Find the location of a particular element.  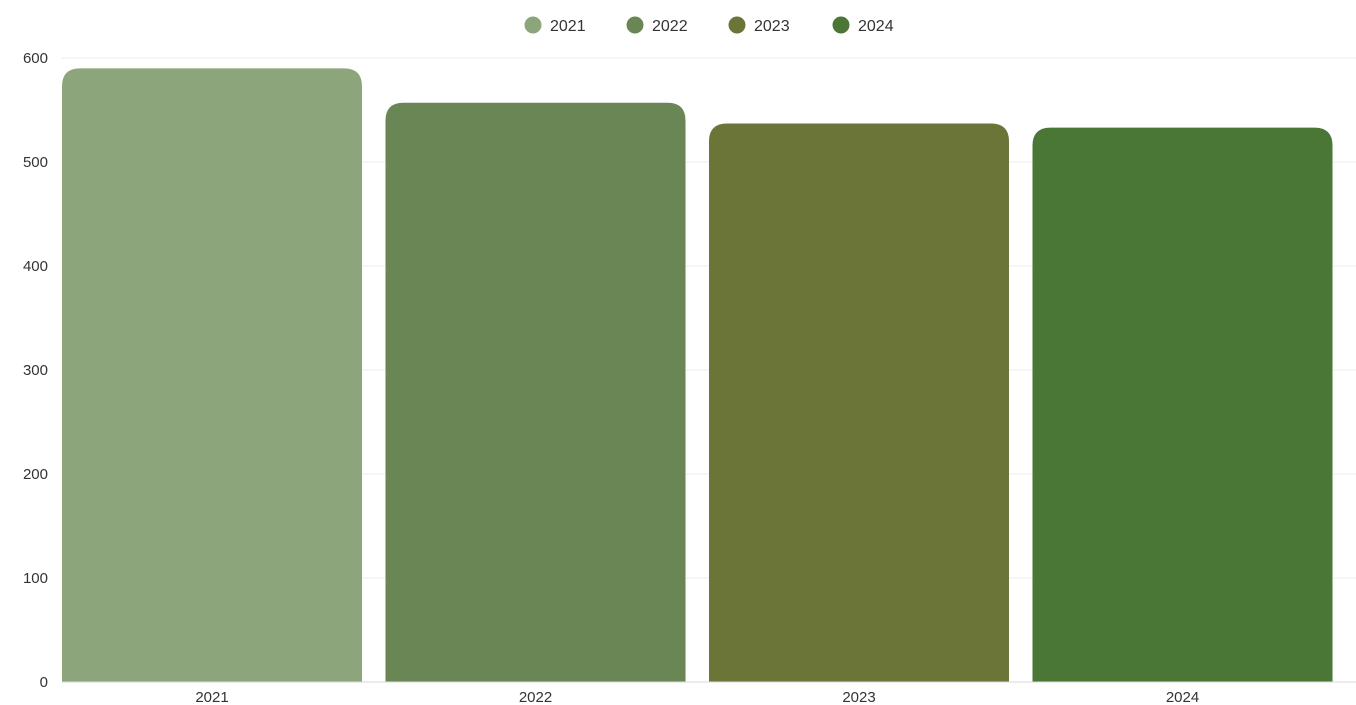

x-tick-label: 2021 is located at coordinates (211, 697).